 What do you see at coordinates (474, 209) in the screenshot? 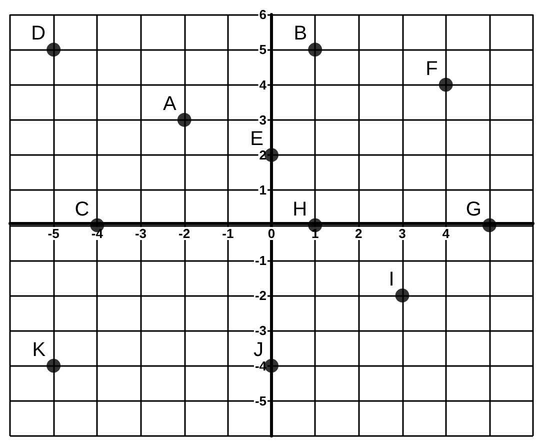
I see `annotation: G` at bounding box center [474, 209].